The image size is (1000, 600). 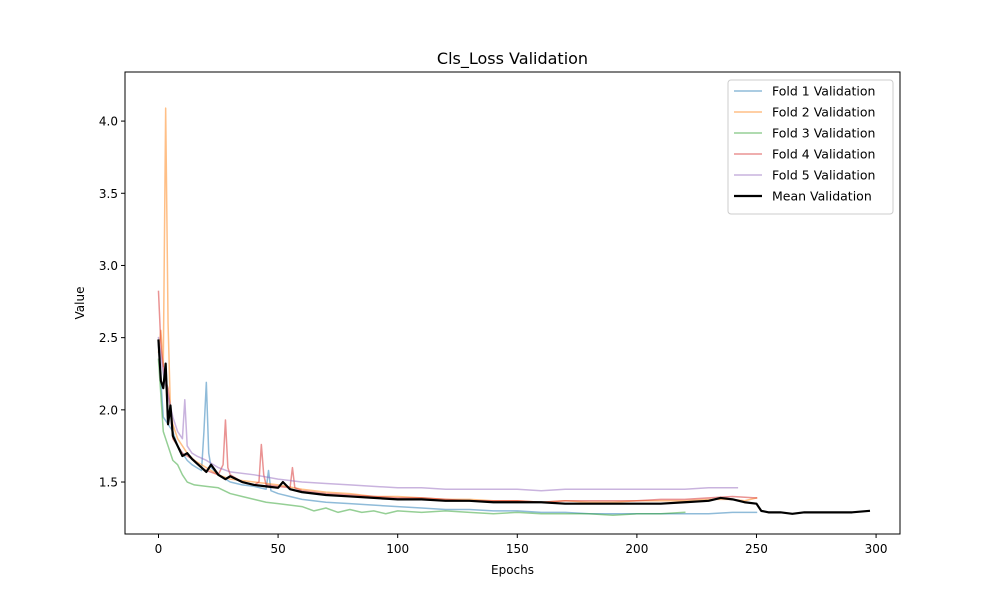 I want to click on x-tick-label: 300, so click(x=876, y=549).